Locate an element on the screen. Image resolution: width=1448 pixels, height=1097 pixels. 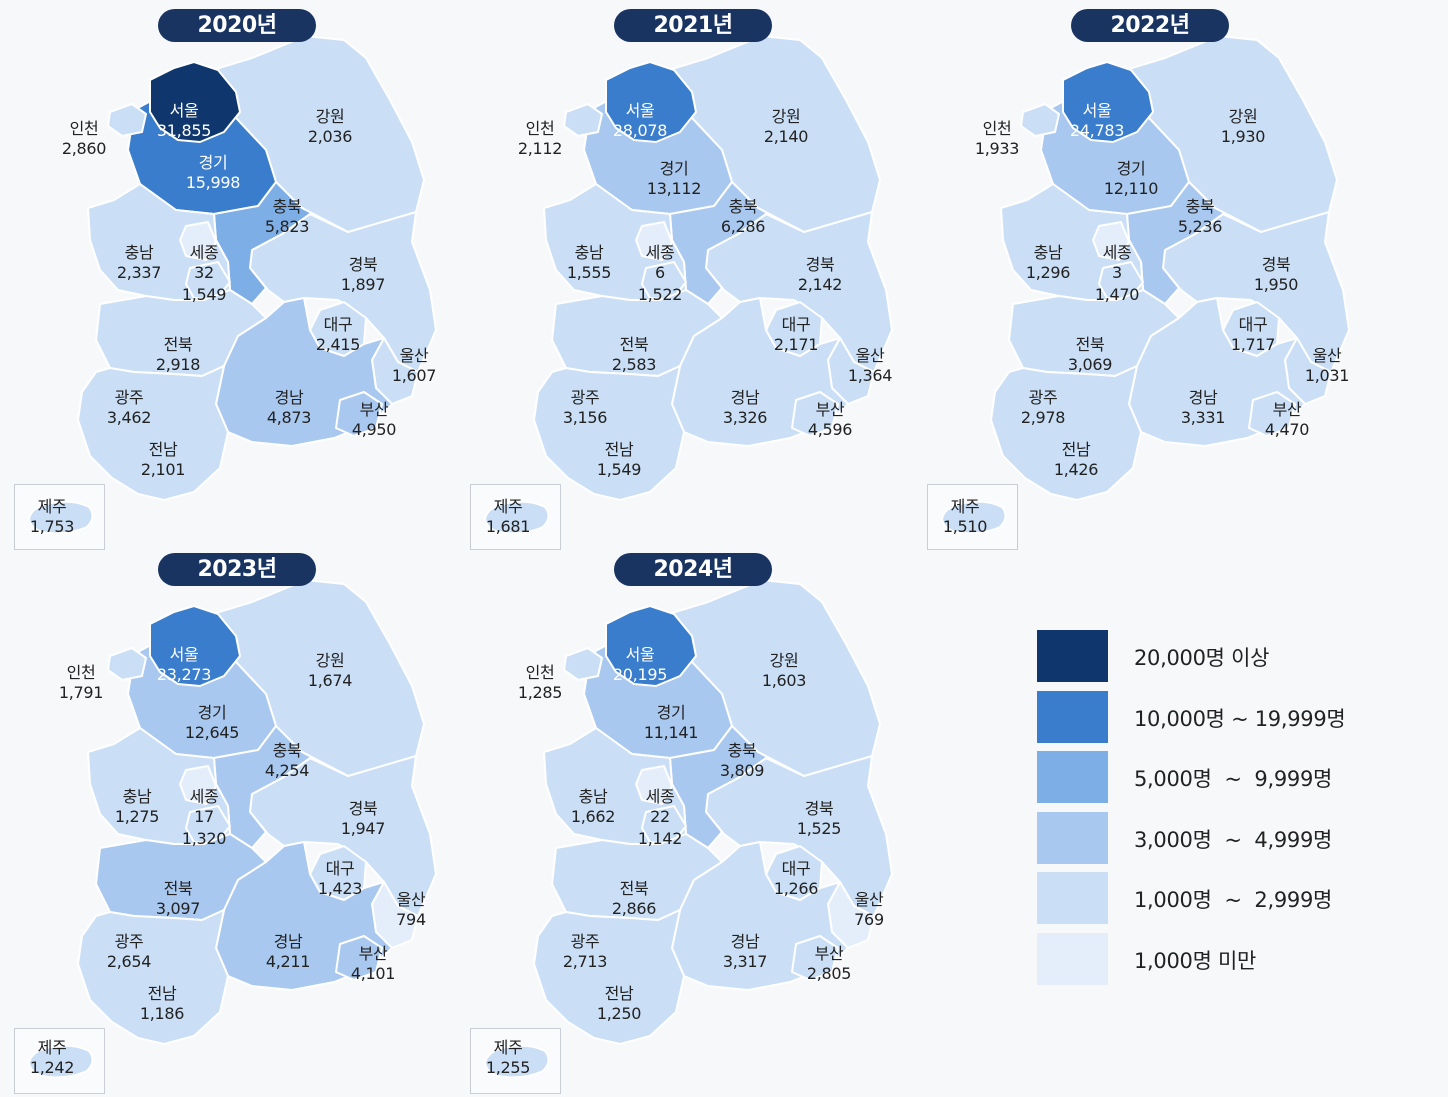
label-busan: 부산 4,101 is located at coordinates (373, 963).